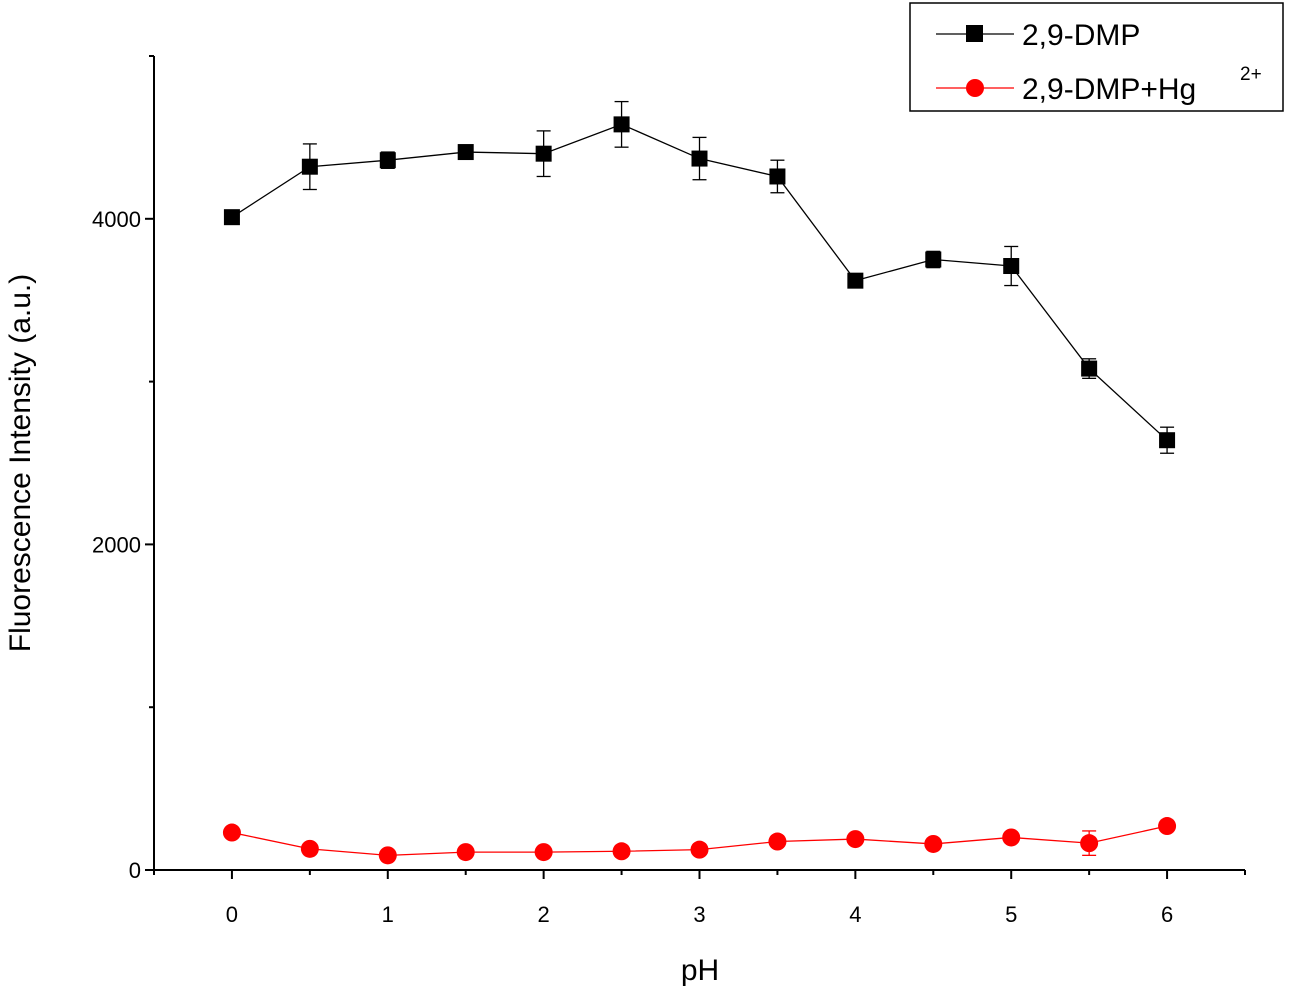  What do you see at coordinates (974, 33) in the screenshot?
I see `legend-marker-dmp` at bounding box center [974, 33].